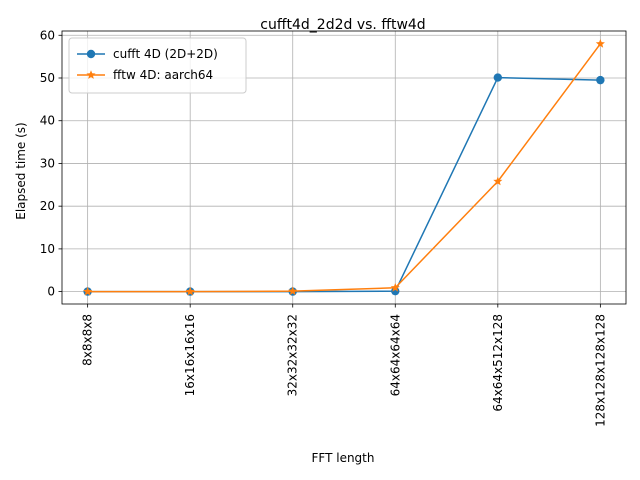 The height and width of the screenshot is (480, 640). Describe the element at coordinates (293, 355) in the screenshot. I see `x-tick-label: 32x32x32x32` at that location.